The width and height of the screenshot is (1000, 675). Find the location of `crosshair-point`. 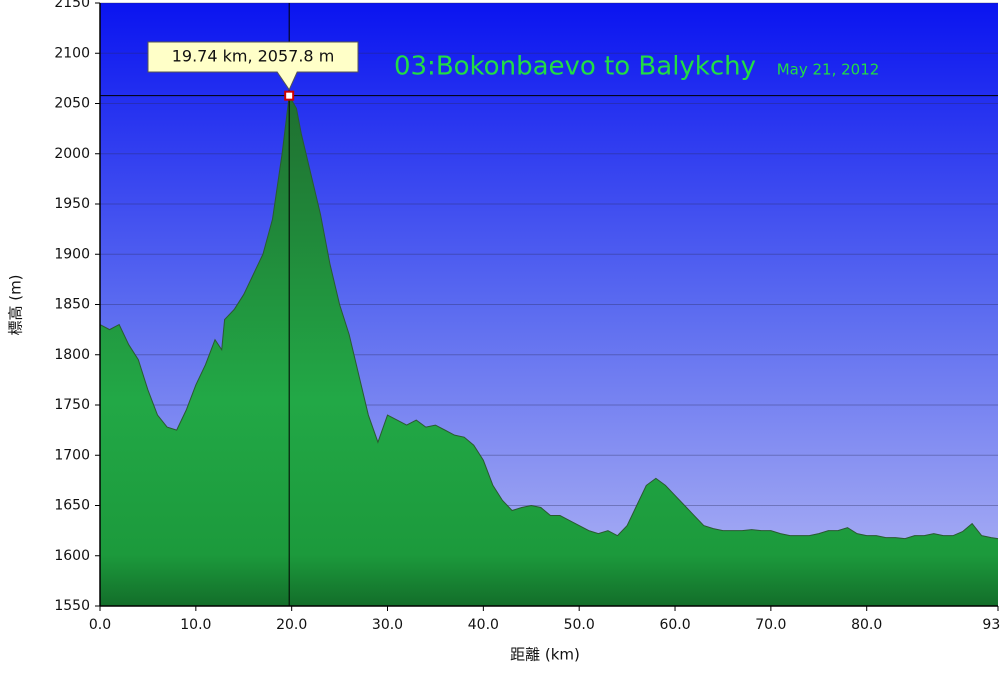

crosshair-point is located at coordinates (289, 95).